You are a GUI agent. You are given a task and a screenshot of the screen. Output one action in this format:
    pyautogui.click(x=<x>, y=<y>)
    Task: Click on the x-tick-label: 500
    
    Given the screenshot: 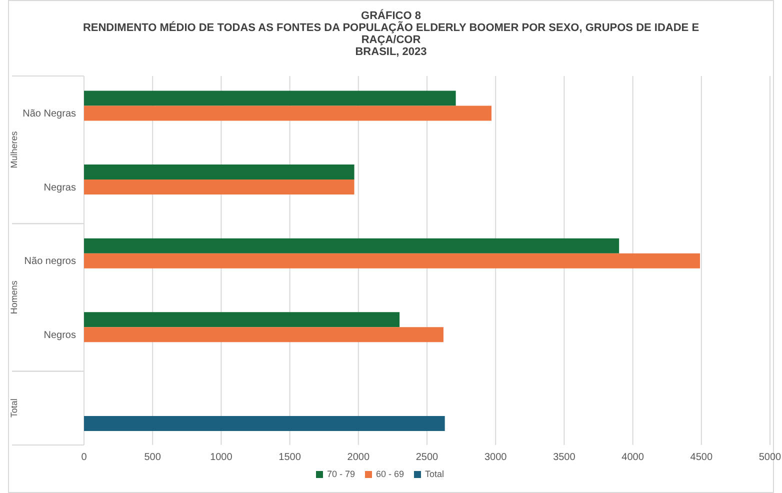 What is the action you would take?
    pyautogui.click(x=153, y=458)
    